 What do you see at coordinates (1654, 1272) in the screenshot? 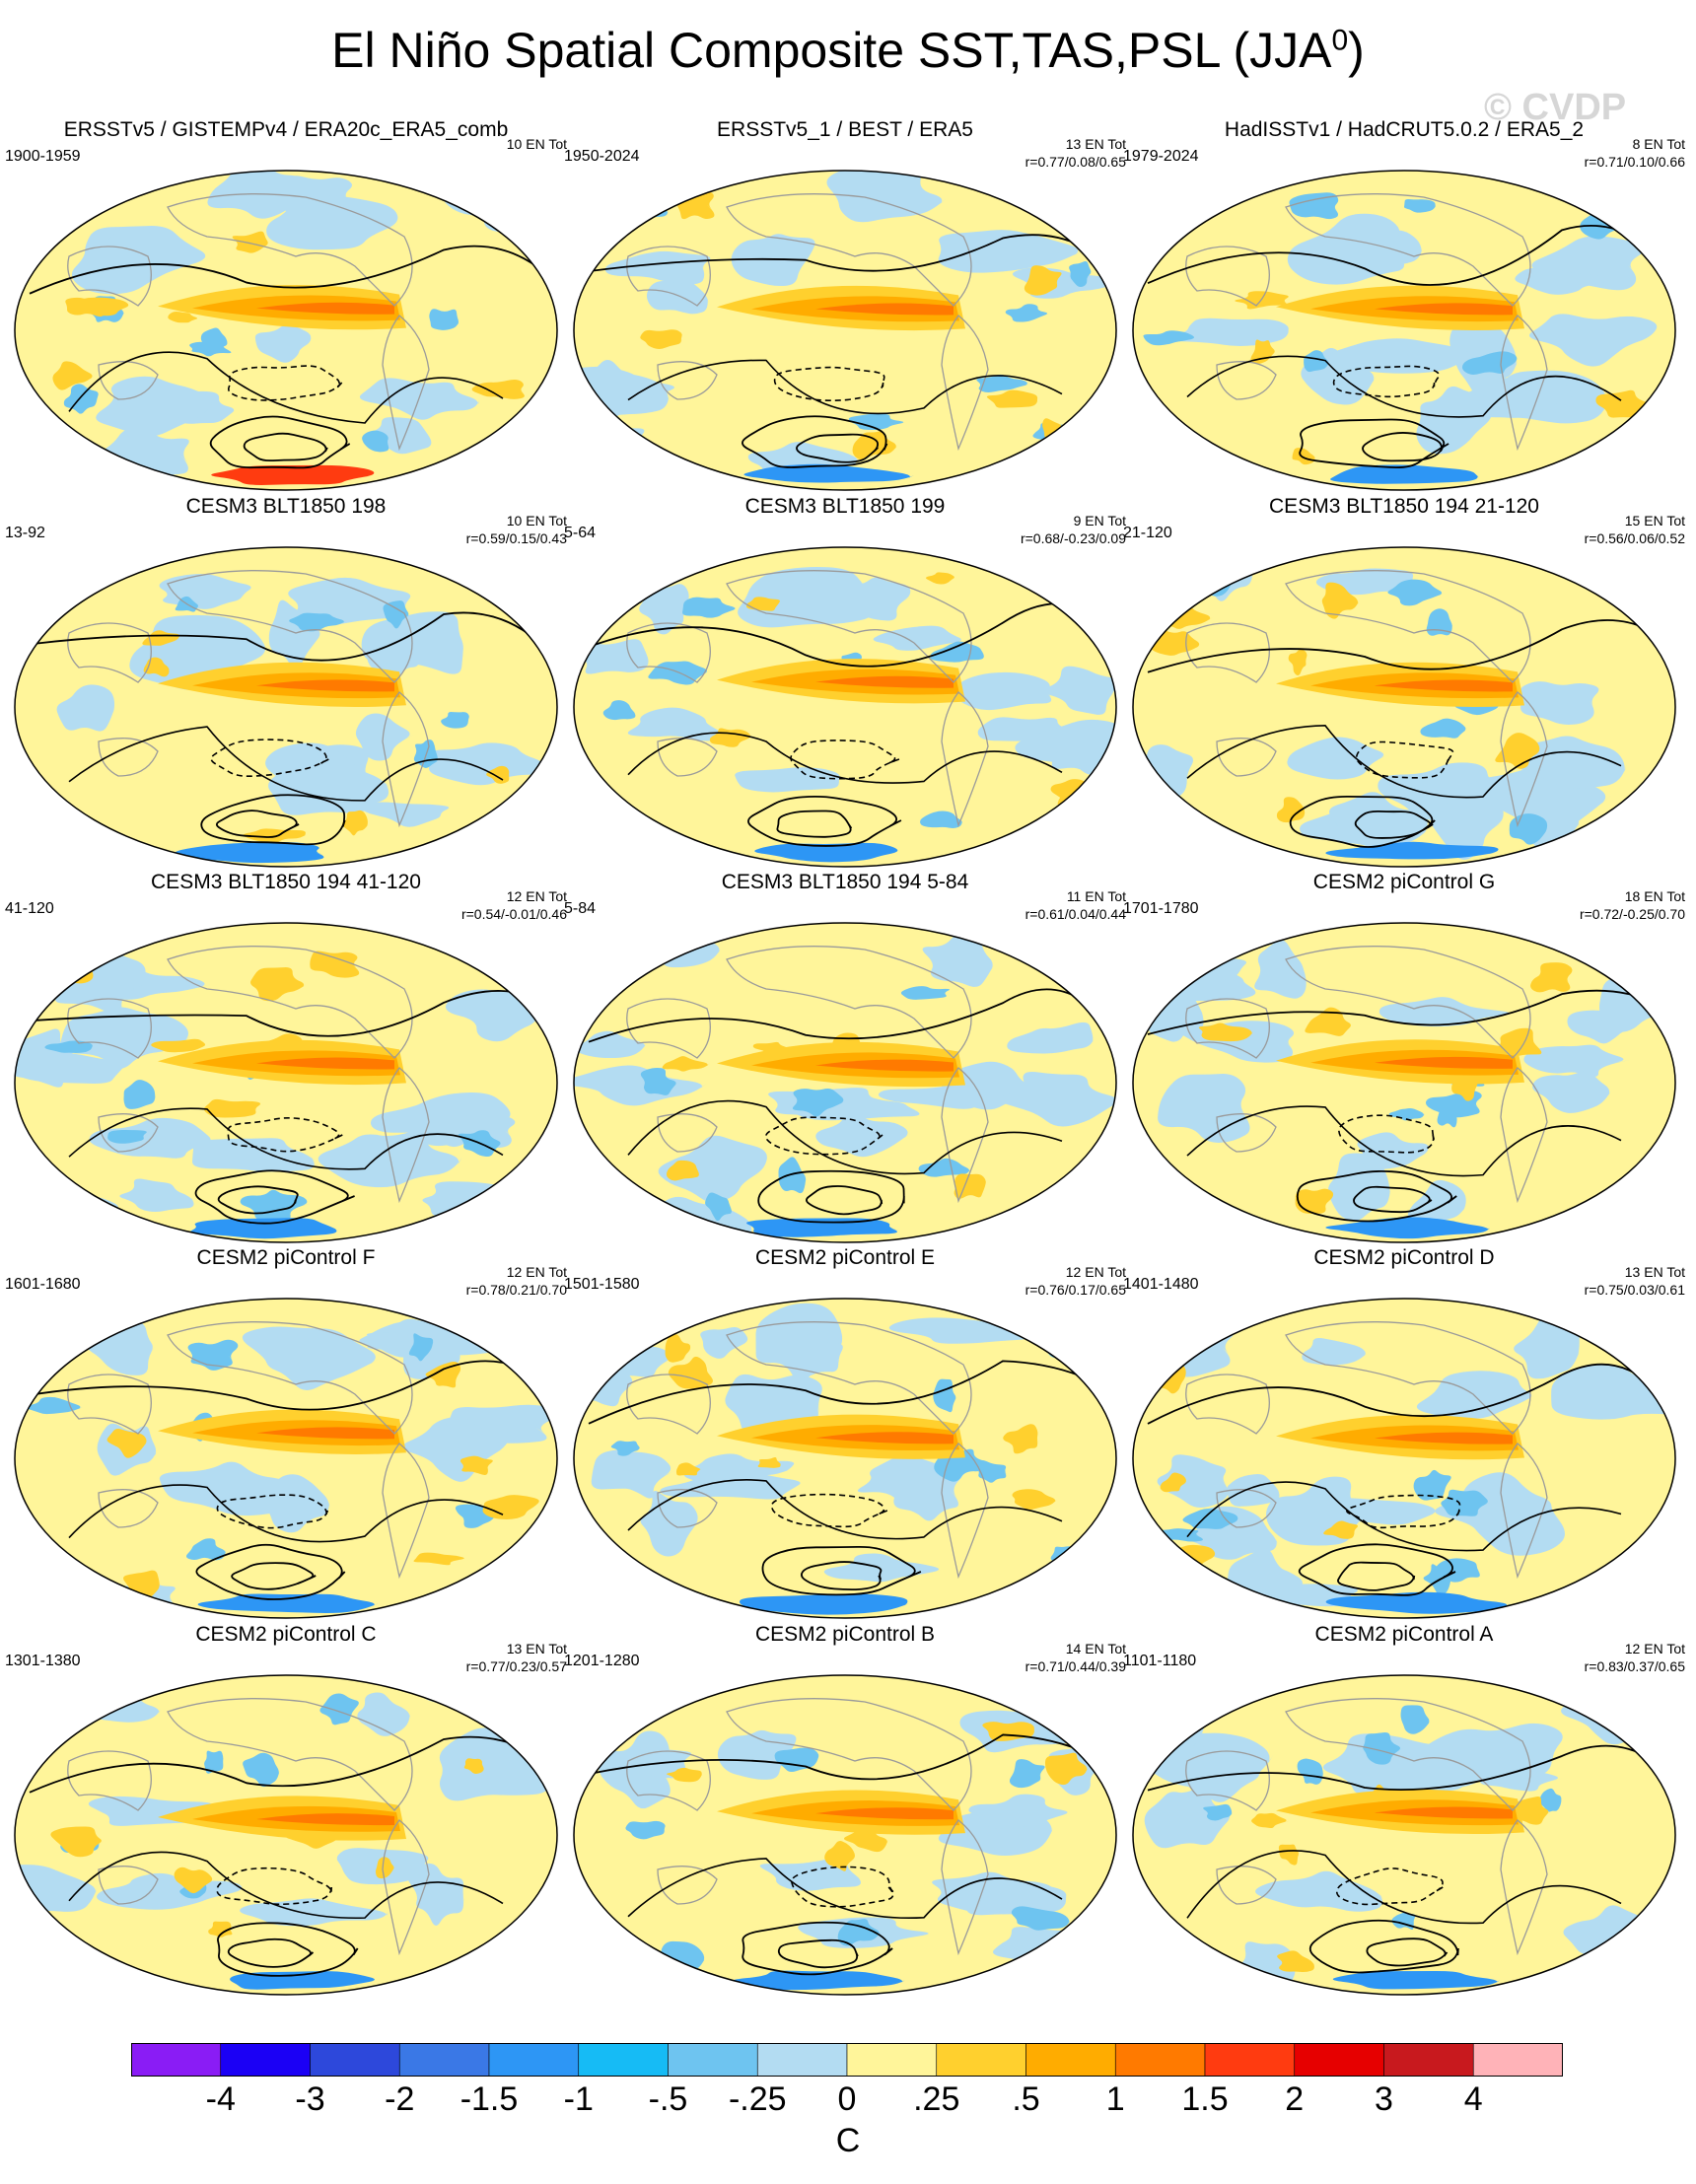
I see `panel-event-count: 13 EN Tot` at bounding box center [1654, 1272].